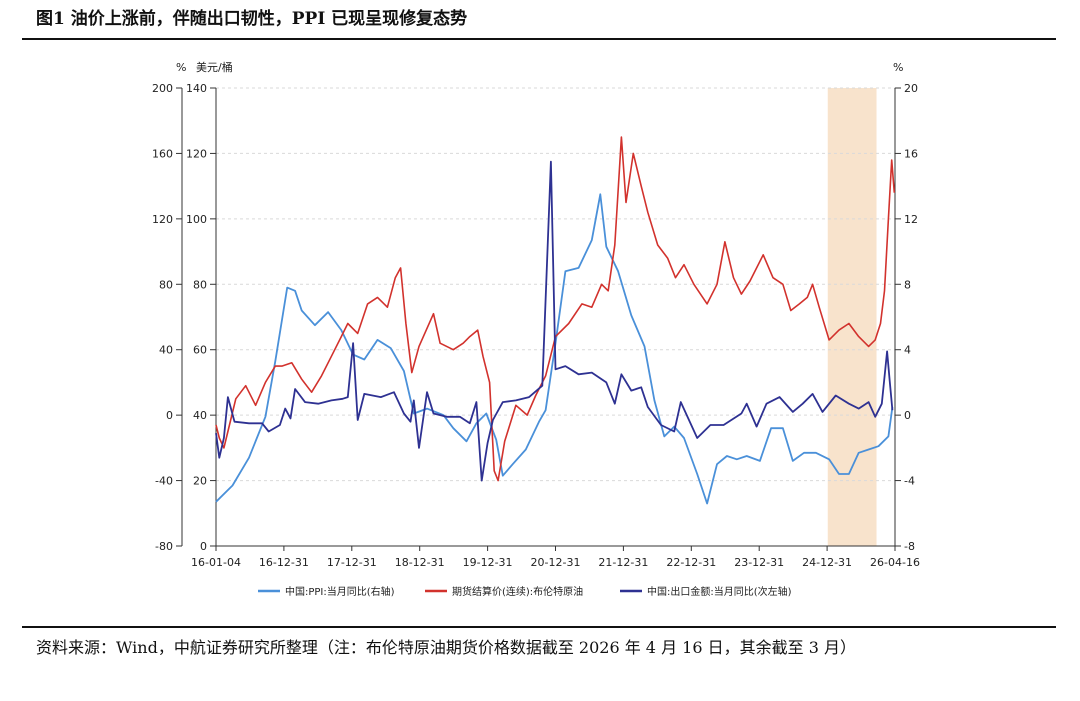 The height and width of the screenshot is (701, 1080). Describe the element at coordinates (539, 627) in the screenshot. I see `bottom-rule` at that location.